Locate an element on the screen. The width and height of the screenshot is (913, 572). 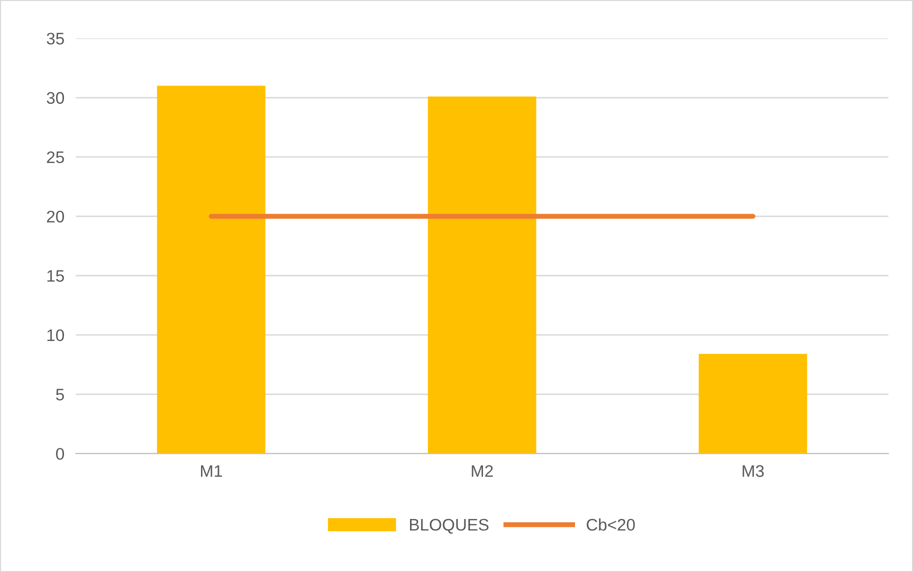
y-tick-label: 10 is located at coordinates (55, 335).